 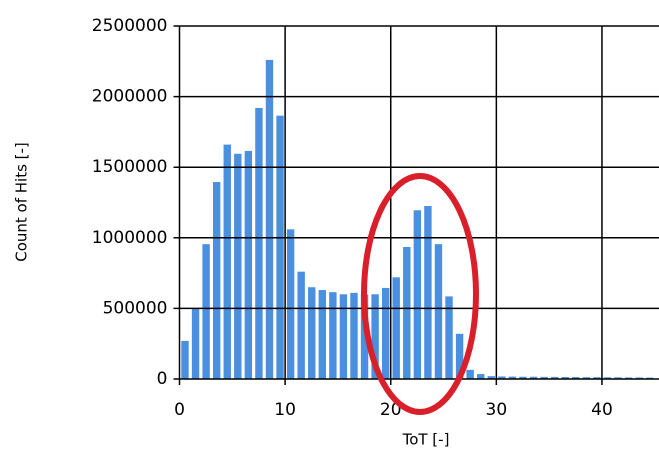 What do you see at coordinates (130, 238) in the screenshot?
I see `y-tick-label: 1000000` at bounding box center [130, 238].